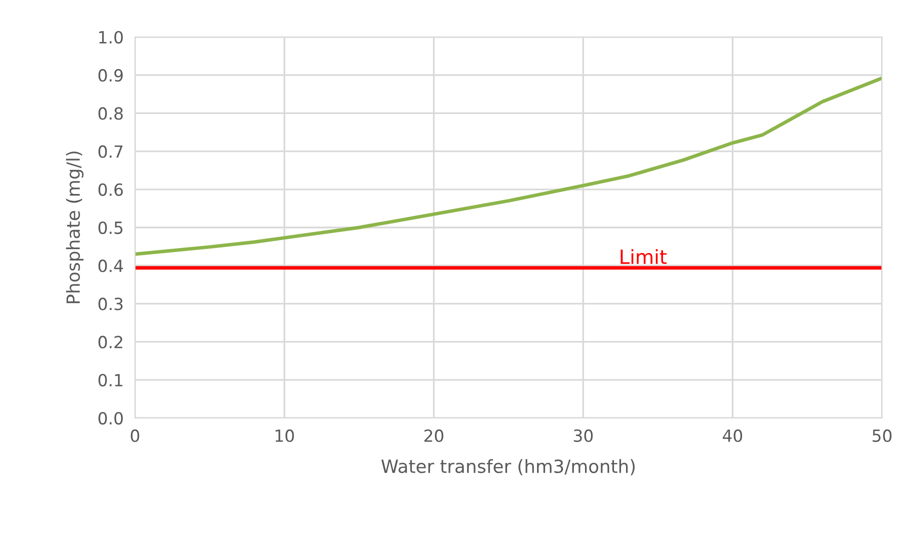 This screenshot has width=912, height=536. Describe the element at coordinates (110, 75) in the screenshot. I see `y-tick-label: 0.9` at that location.